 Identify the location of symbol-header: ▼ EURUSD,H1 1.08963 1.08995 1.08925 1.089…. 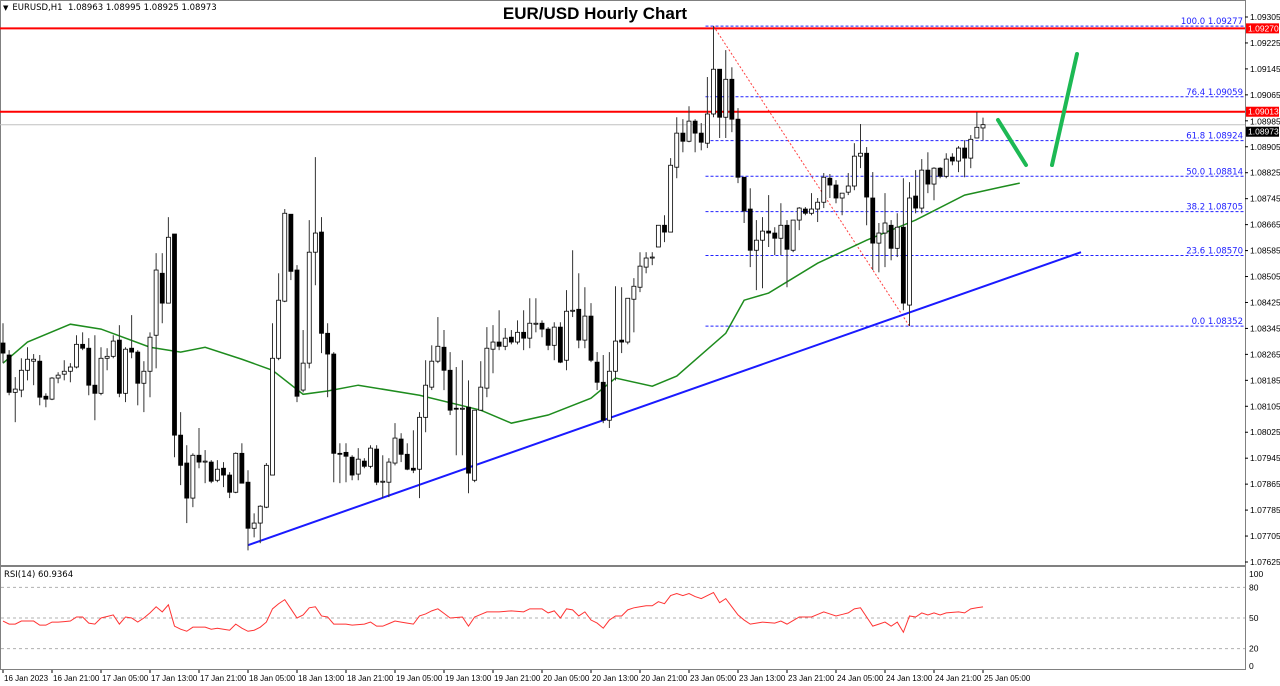
(110, 8).